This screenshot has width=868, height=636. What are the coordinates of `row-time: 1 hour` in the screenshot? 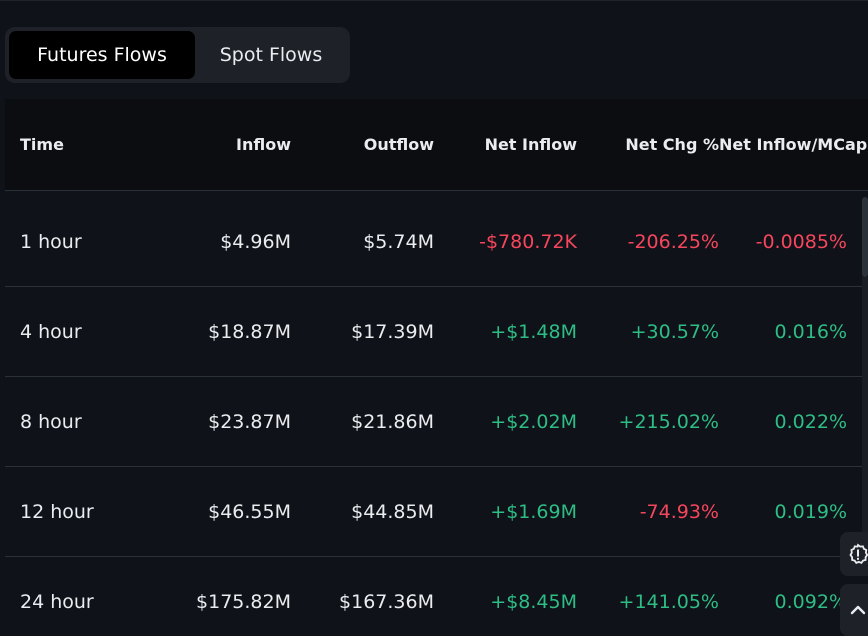 It's located at (51, 241).